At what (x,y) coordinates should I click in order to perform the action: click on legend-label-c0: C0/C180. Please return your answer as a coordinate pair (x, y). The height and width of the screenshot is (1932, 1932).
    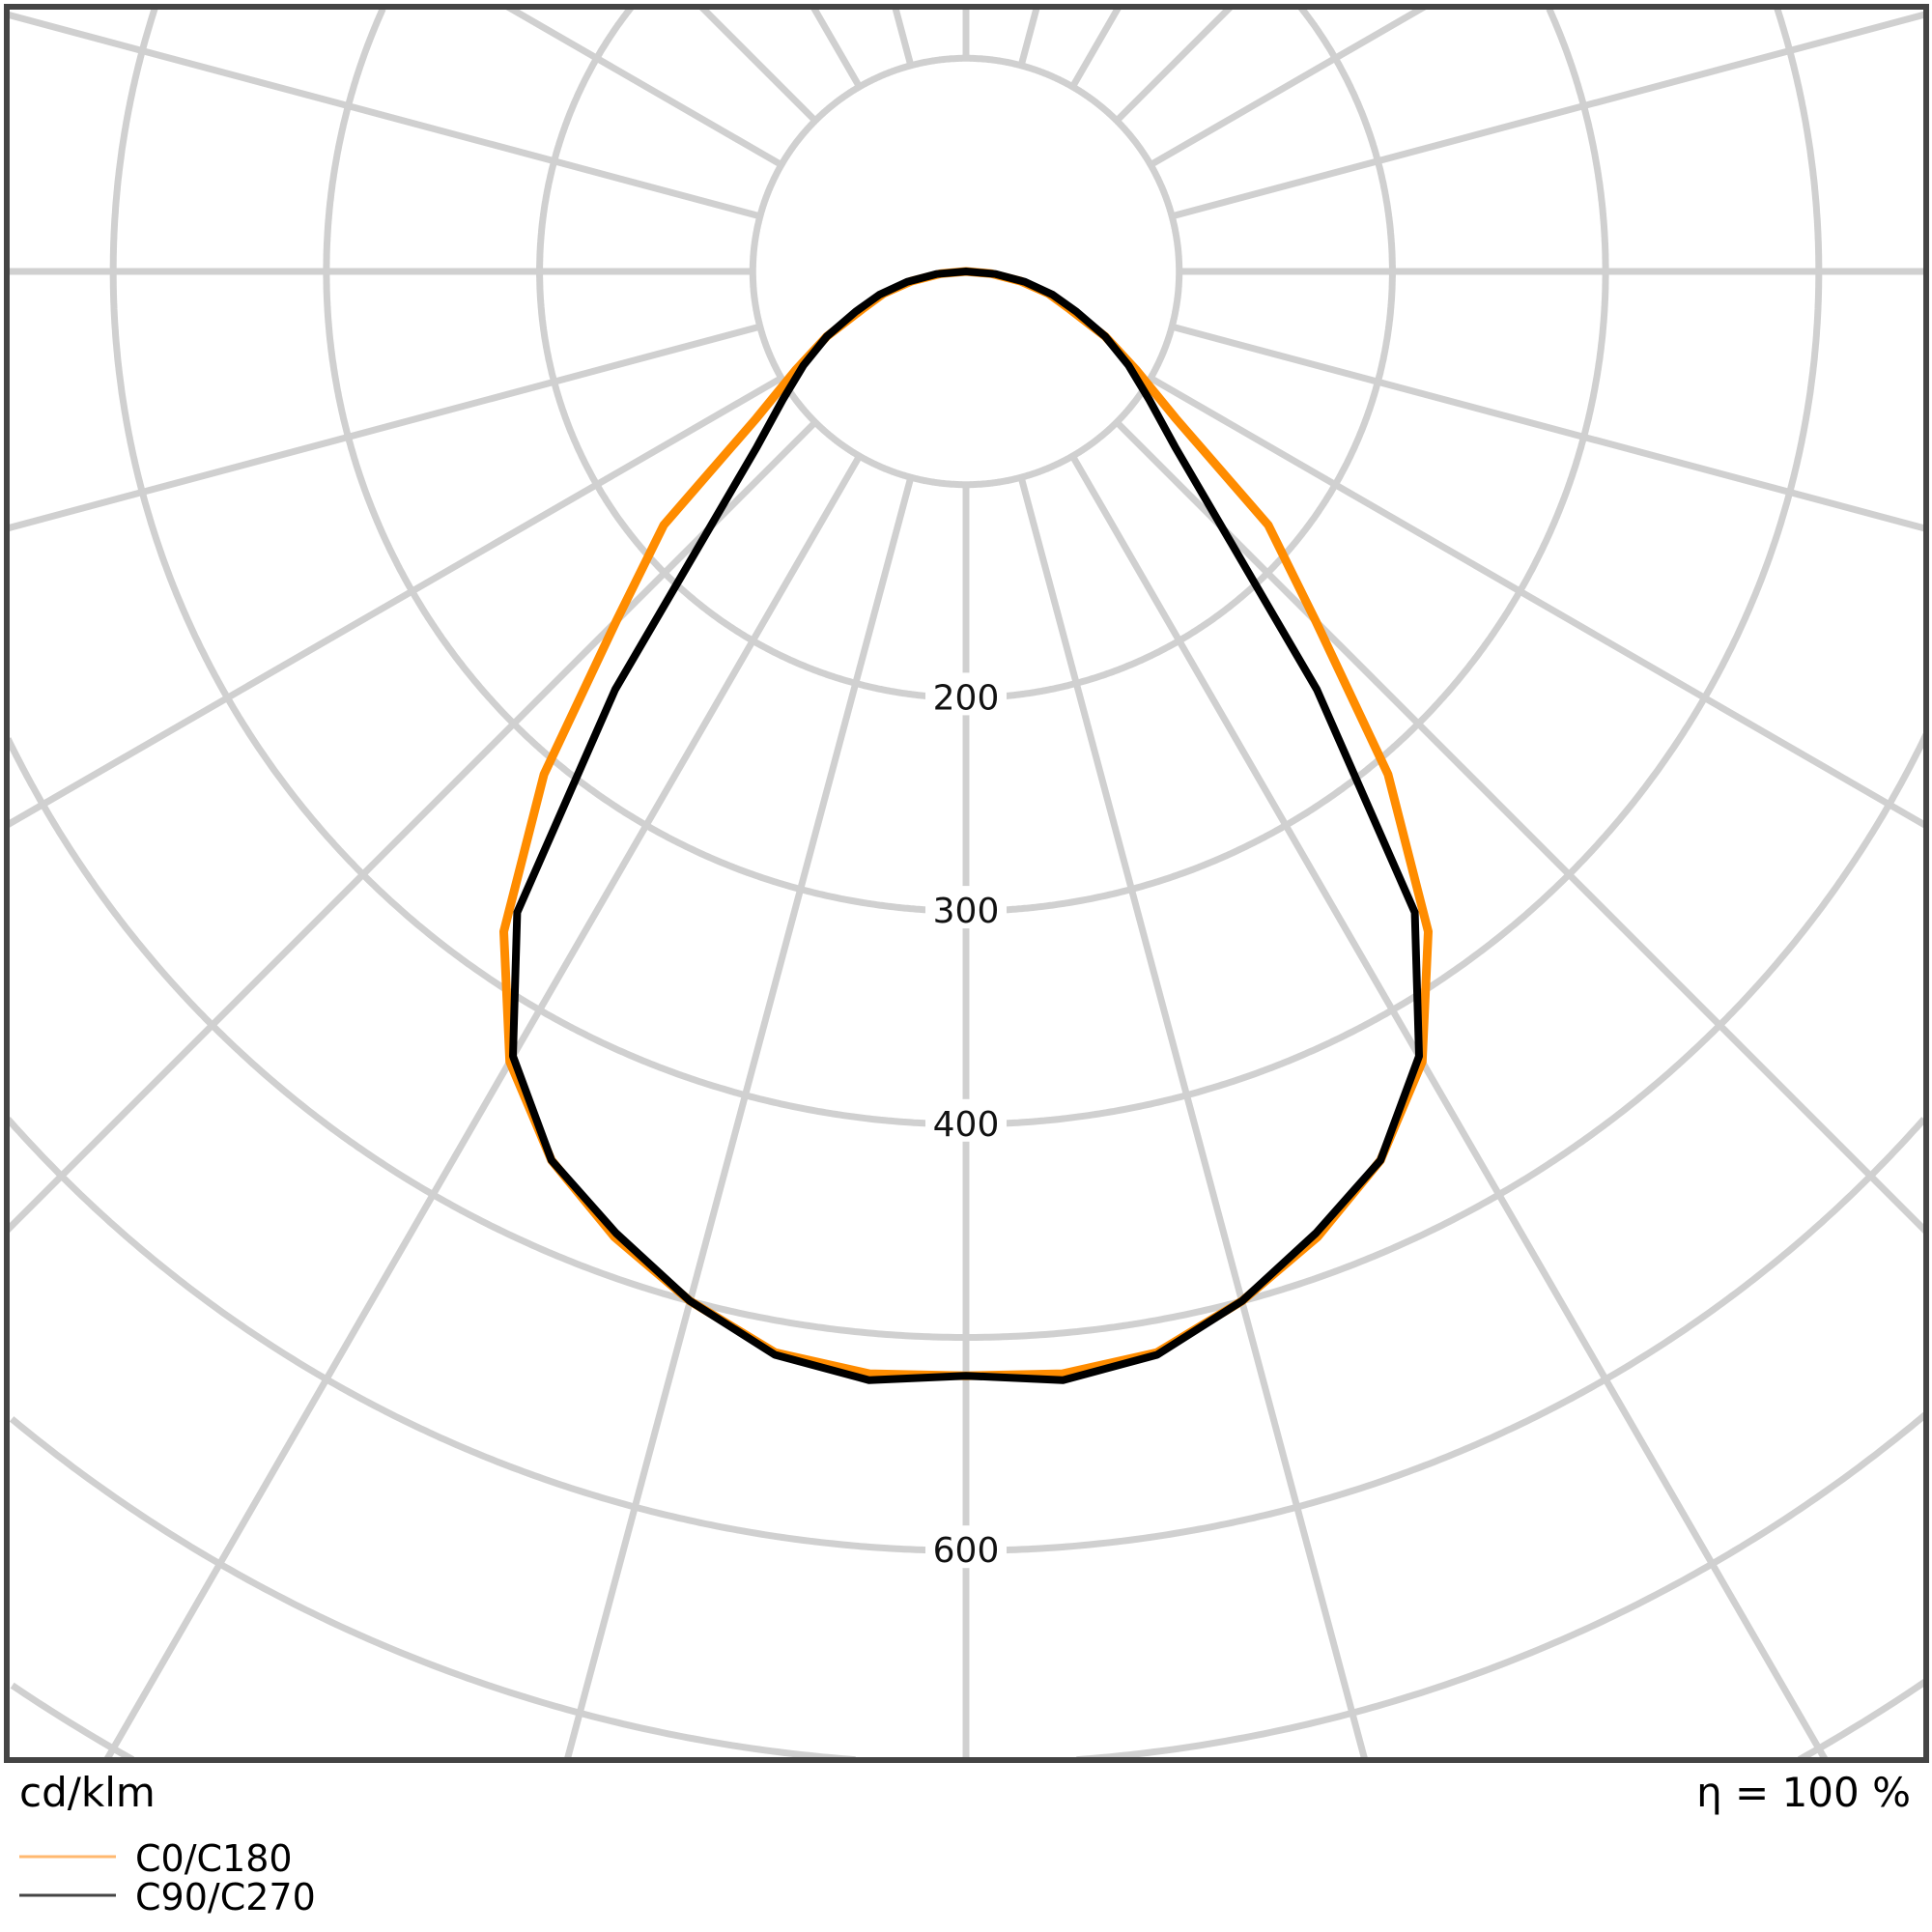
    Looking at the image, I should click on (214, 1858).